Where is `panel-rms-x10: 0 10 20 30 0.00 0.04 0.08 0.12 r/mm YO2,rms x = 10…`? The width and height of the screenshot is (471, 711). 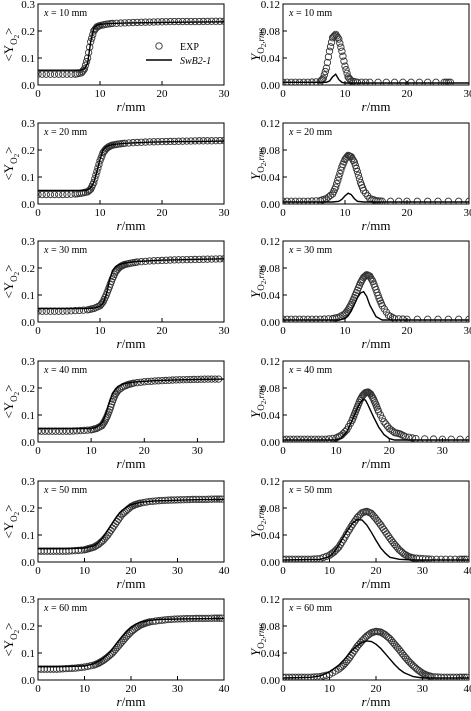 panel-rms-x10: 0 10 20 30 0.00 0.04 0.08 0.12 r/mm YO2,rms x = 10… is located at coordinates (359, 57).